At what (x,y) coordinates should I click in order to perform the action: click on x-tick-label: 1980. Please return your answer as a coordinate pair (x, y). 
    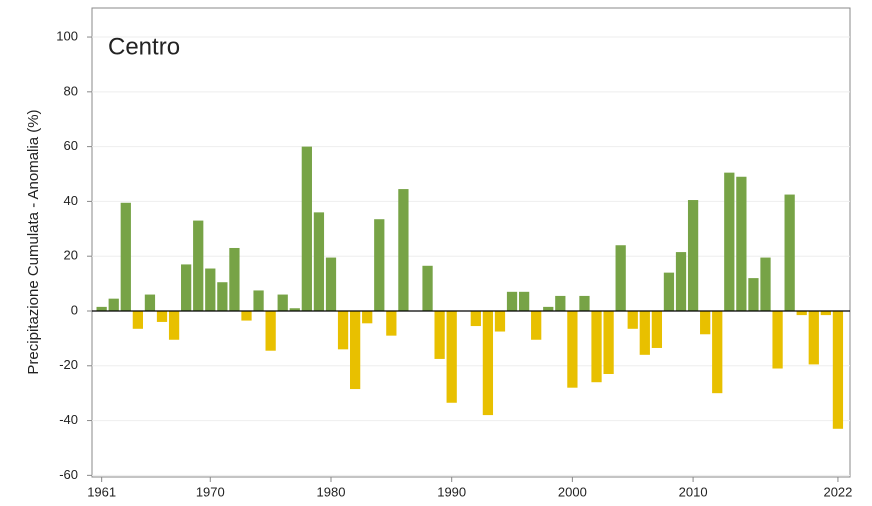
    Looking at the image, I should click on (331, 491).